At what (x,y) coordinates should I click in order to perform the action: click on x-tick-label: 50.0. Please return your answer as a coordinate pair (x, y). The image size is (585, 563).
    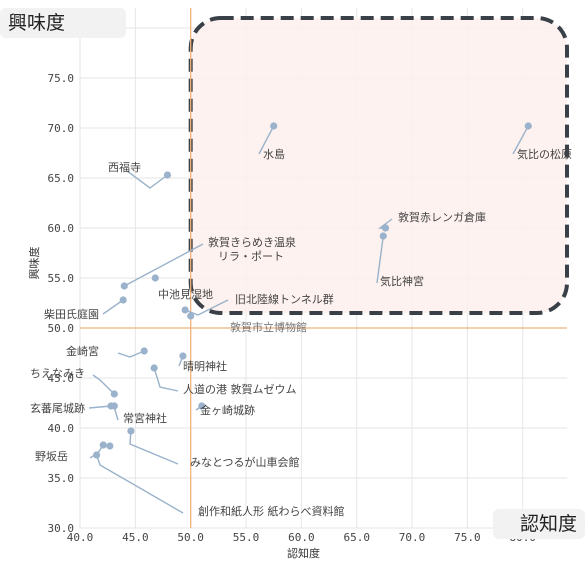
    Looking at the image, I should click on (190, 537).